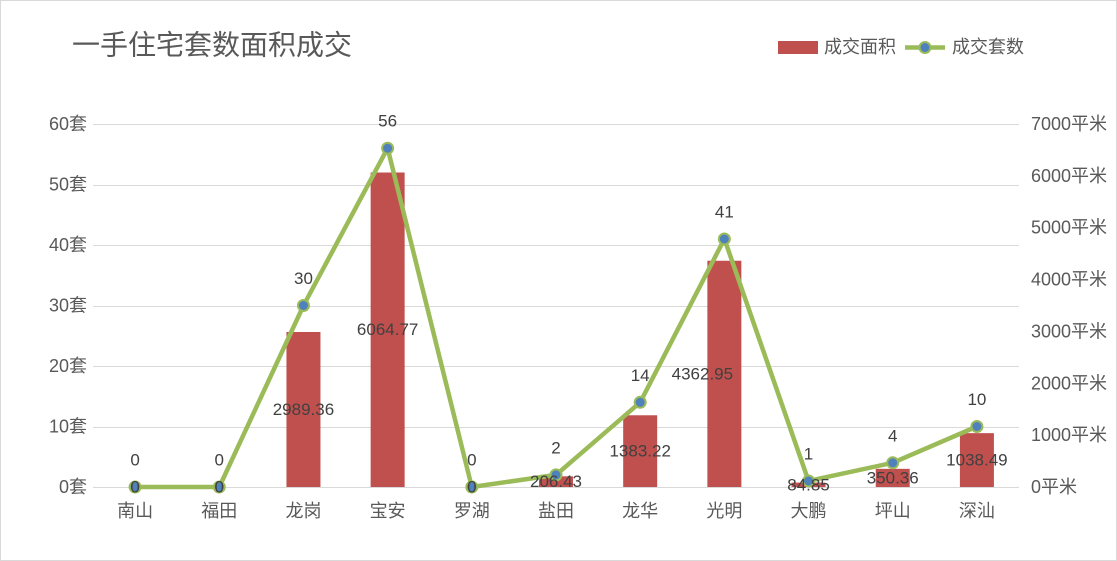 This screenshot has width=1117, height=561. I want to click on x-tick-label-10: 深汕, so click(977, 511).